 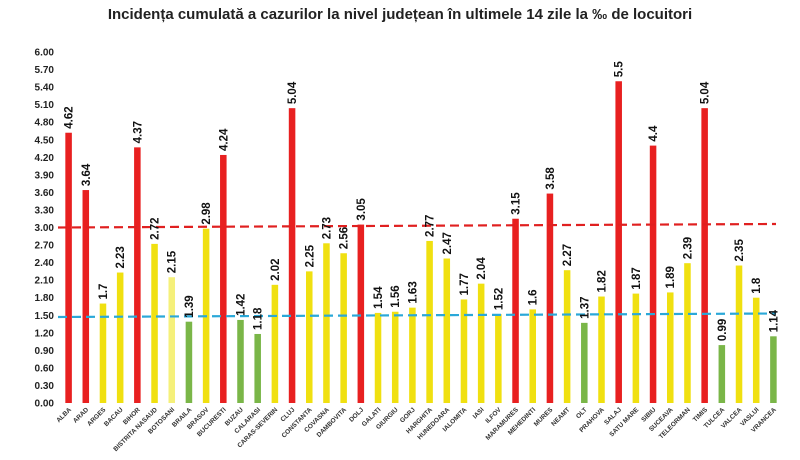 What do you see at coordinates (396, 296) in the screenshot?
I see `data-label: 1.56` at bounding box center [396, 296].